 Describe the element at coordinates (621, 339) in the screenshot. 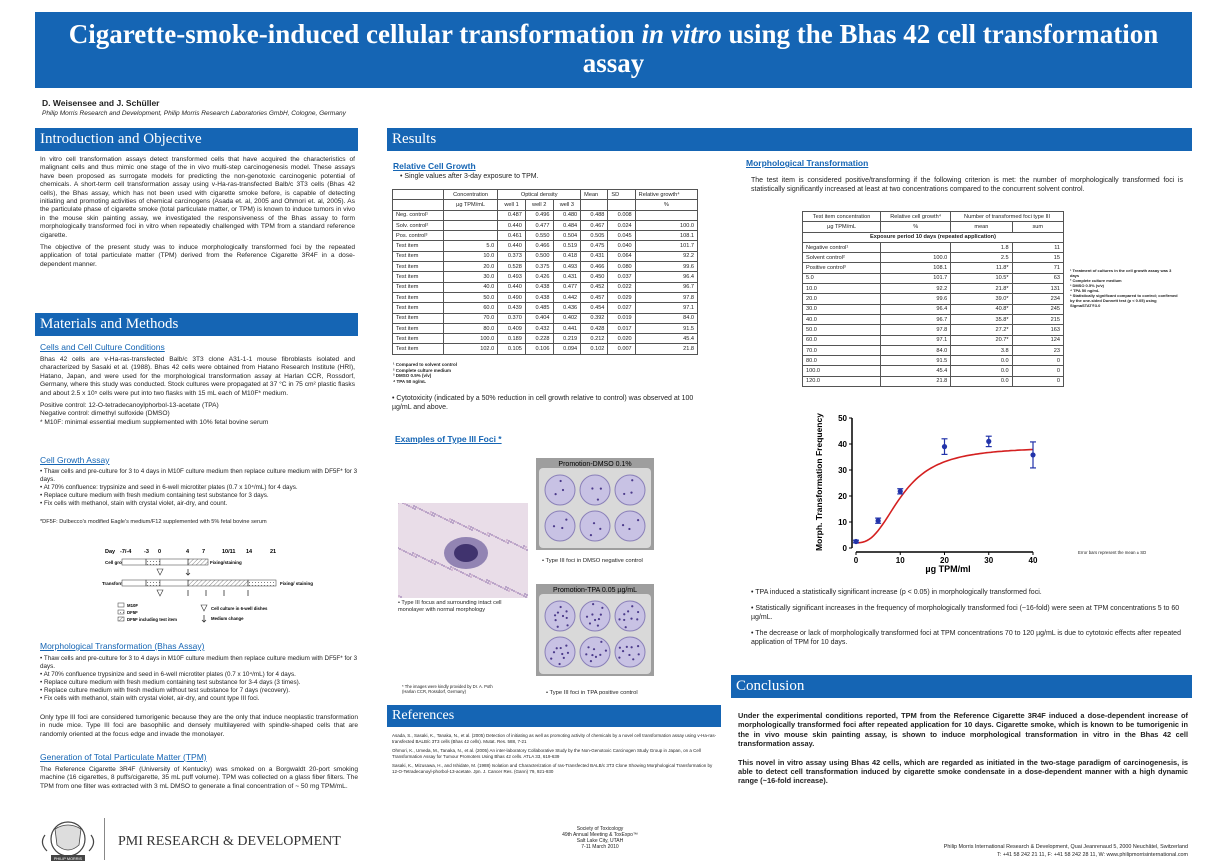

I see `table-cell: 0.020` at that location.